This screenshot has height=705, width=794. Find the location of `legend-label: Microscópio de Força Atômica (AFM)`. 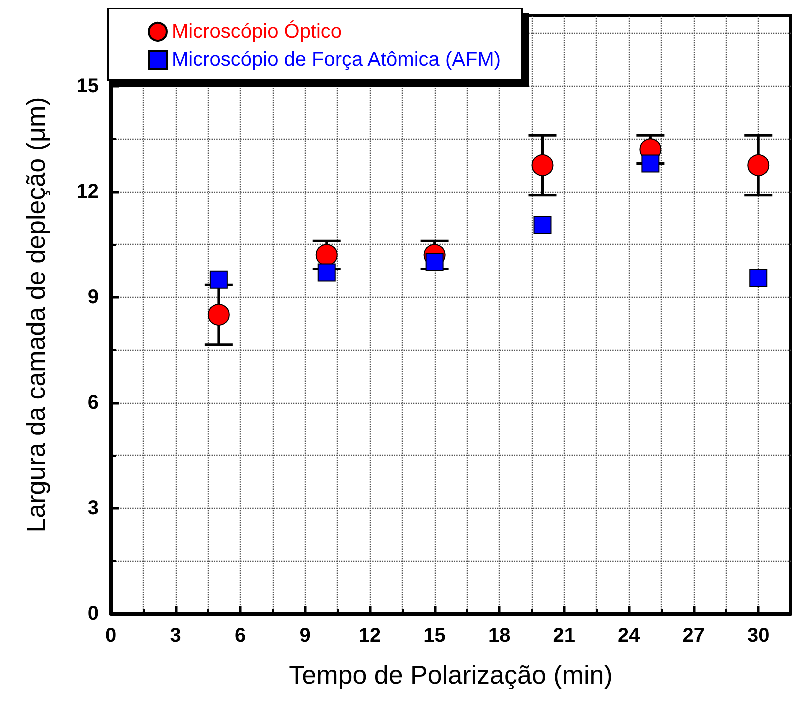

legend-label: Microscópio de Força Atômica (AFM) is located at coordinates (336, 60).